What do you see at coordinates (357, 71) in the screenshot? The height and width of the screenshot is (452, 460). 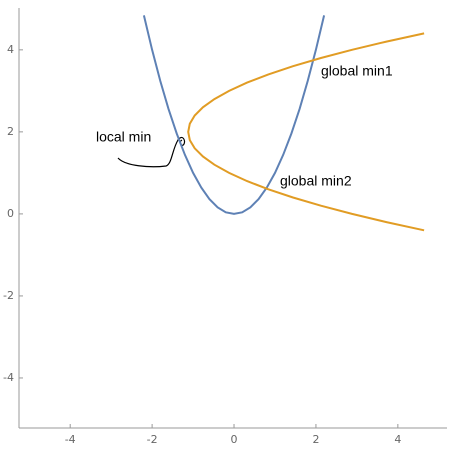 I see `annotation: global min1` at bounding box center [357, 71].